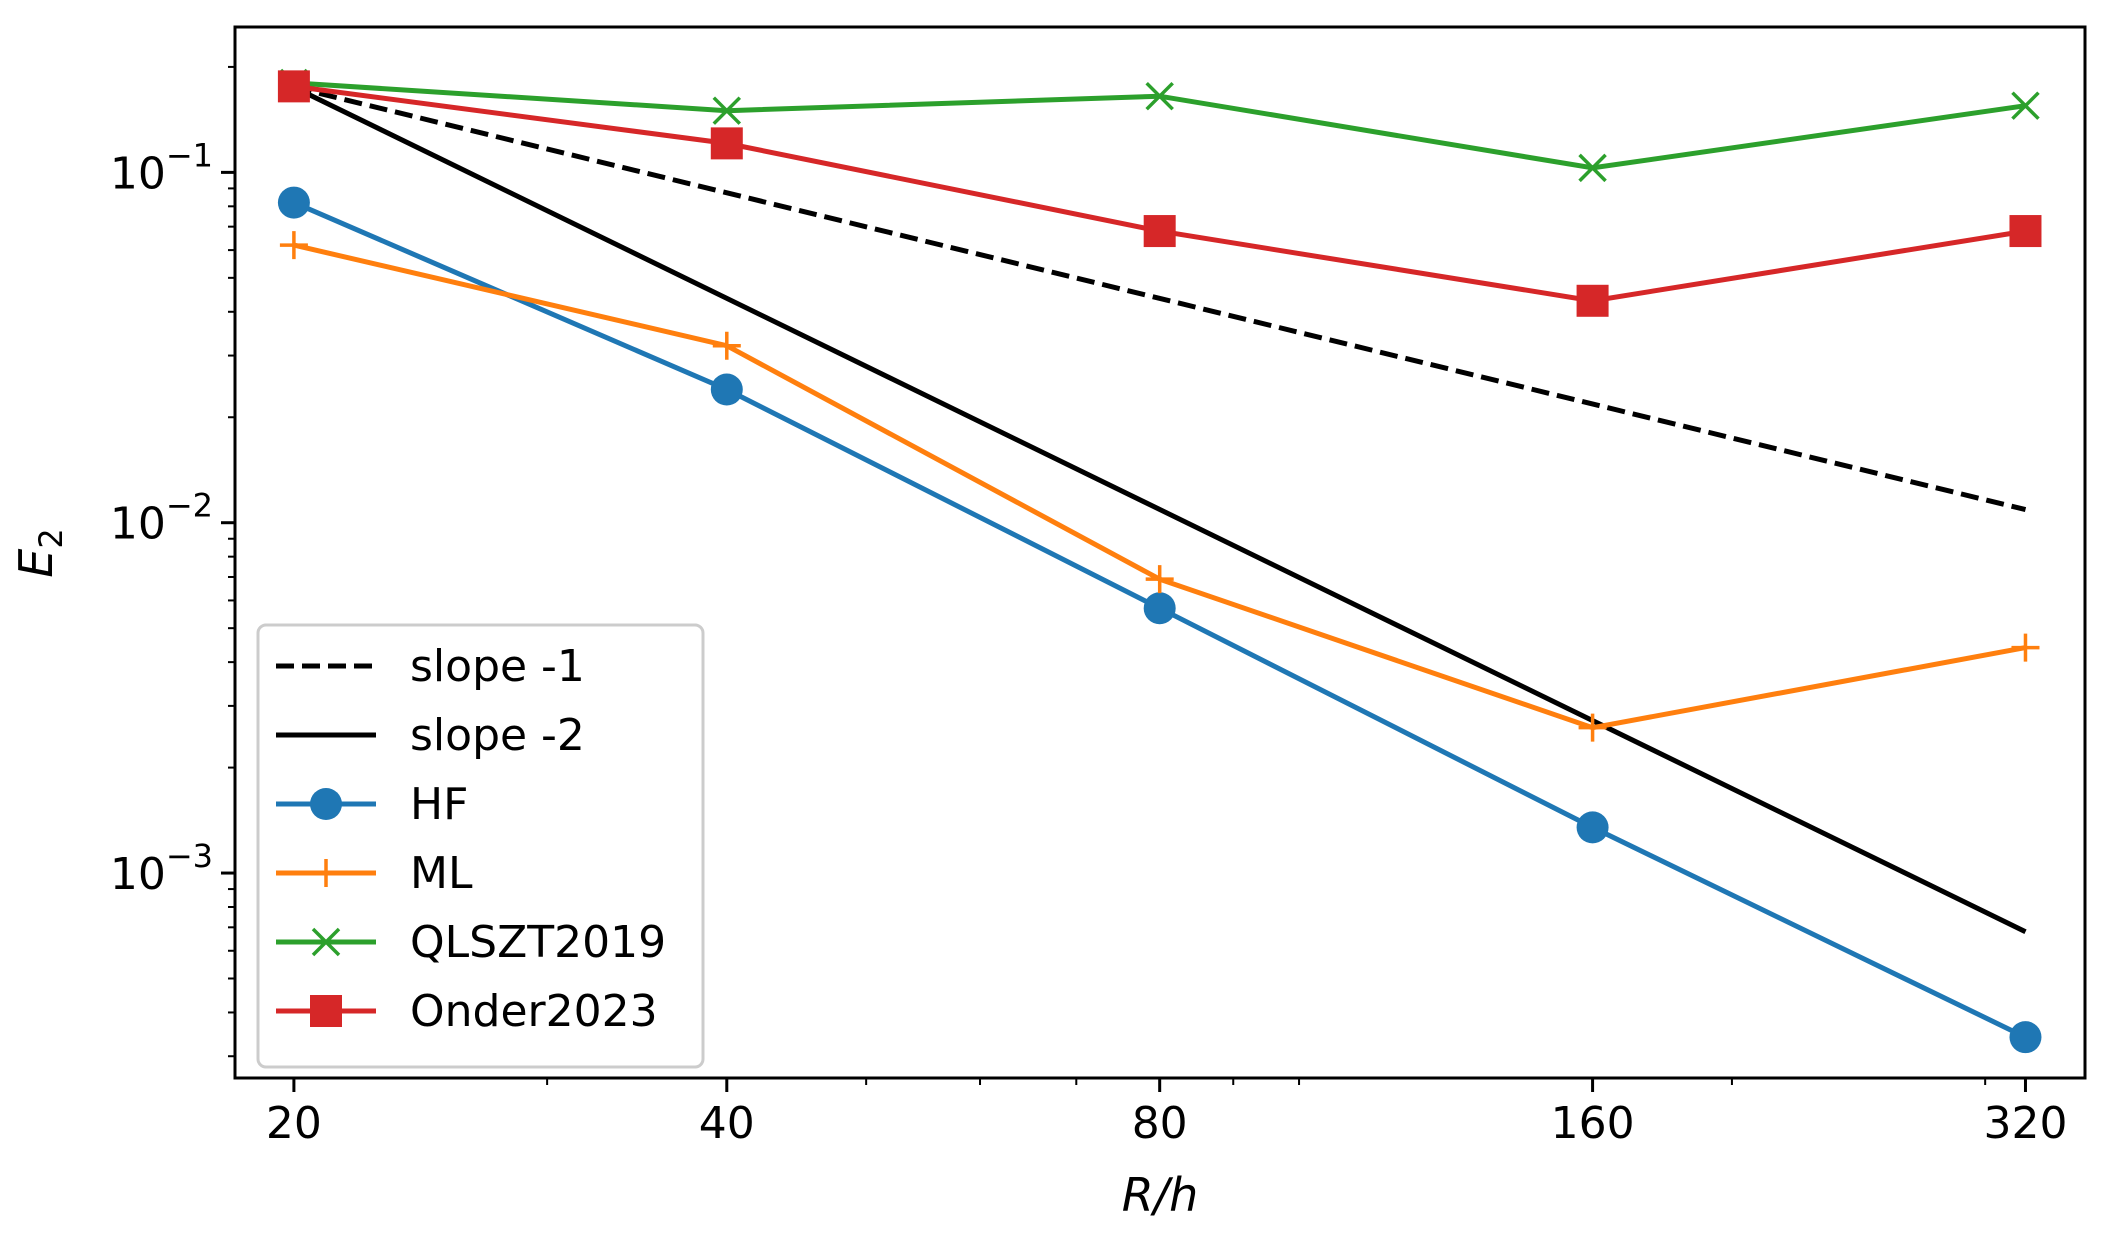  Describe the element at coordinates (161, 868) in the screenshot. I see `y-tick-label: 10⁻³` at that location.